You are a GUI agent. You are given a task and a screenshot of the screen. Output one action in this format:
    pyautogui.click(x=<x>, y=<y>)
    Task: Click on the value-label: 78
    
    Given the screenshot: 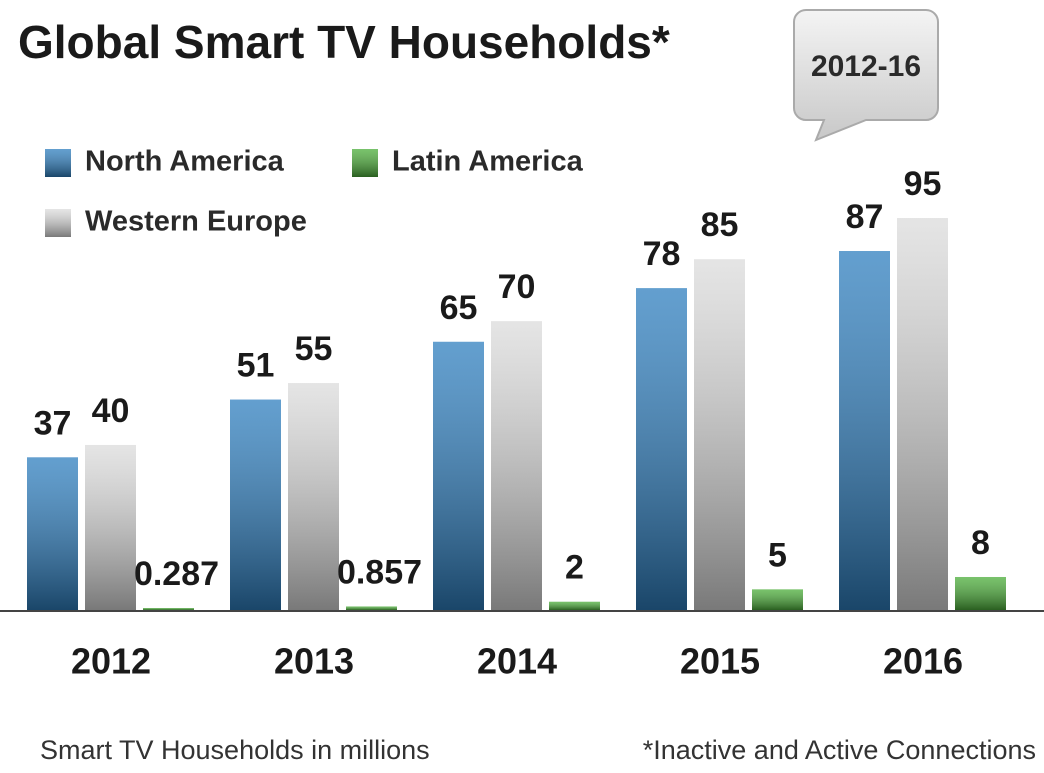 What is the action you would take?
    pyautogui.click(x=662, y=254)
    